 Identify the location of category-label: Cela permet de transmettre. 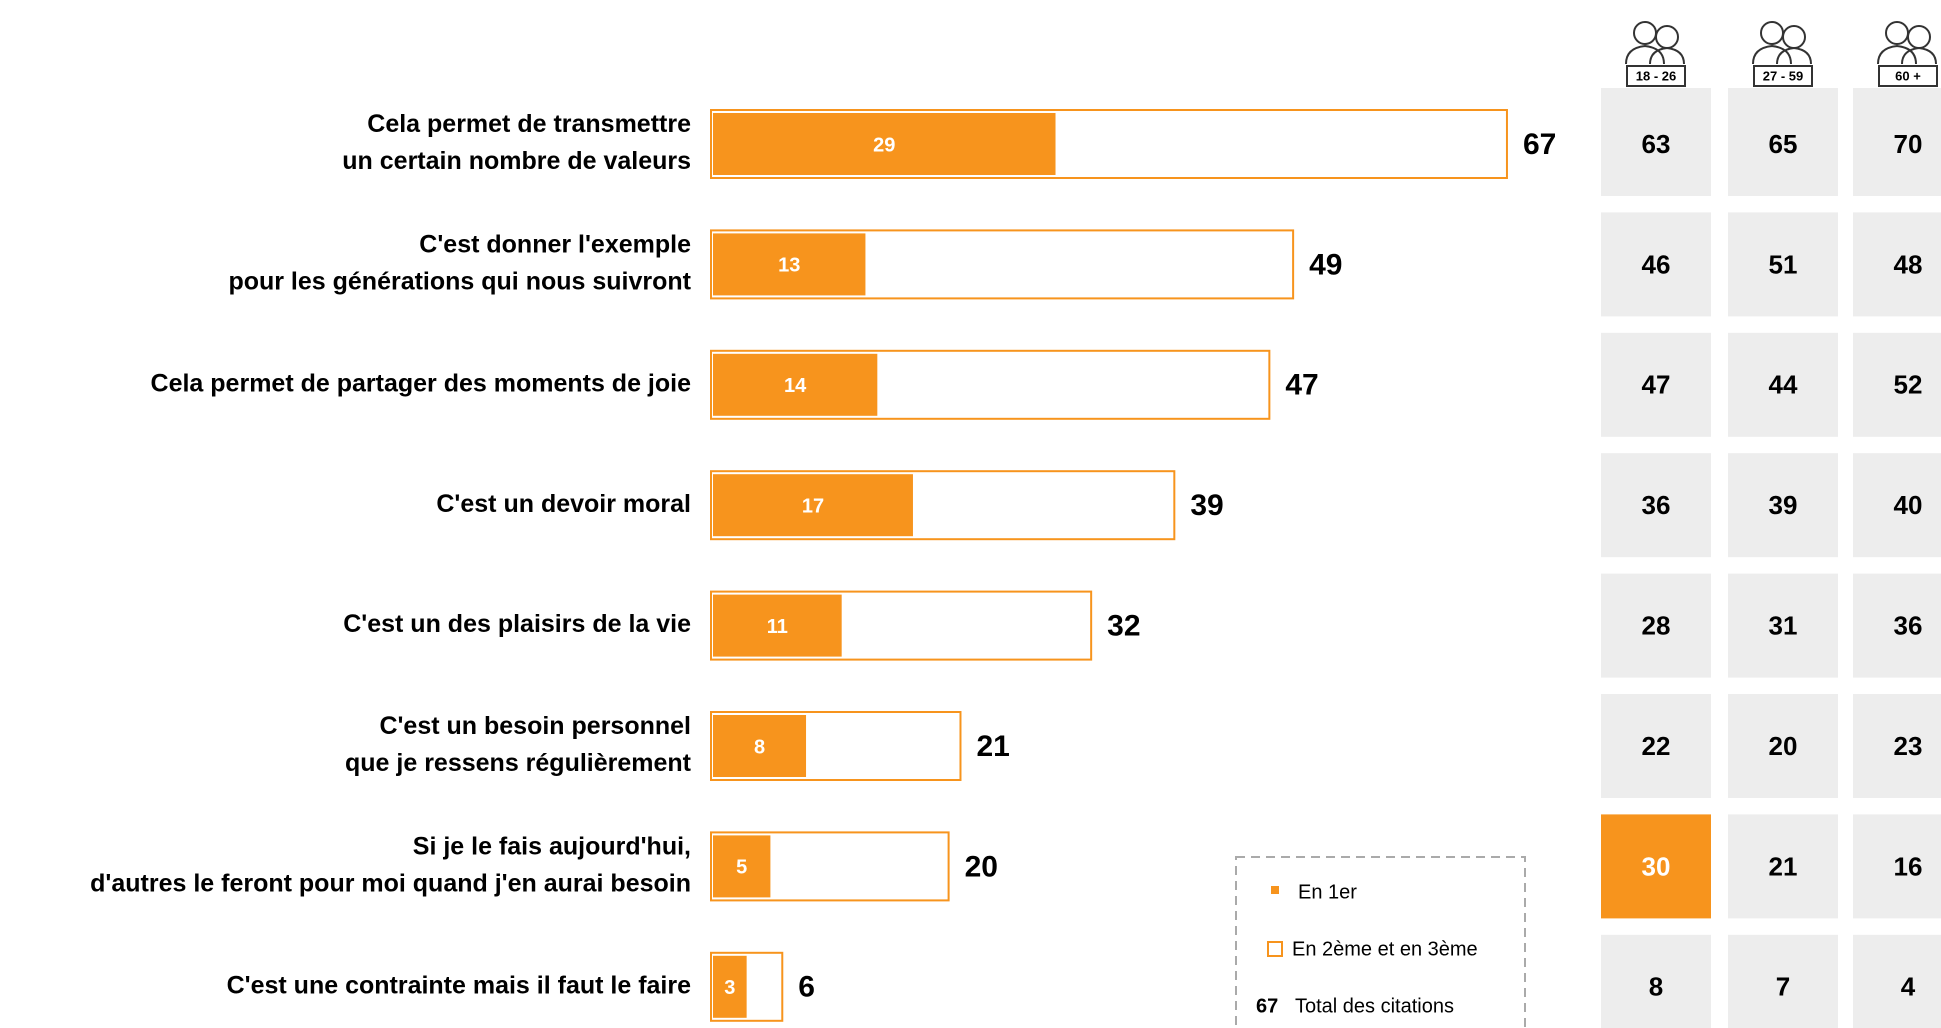
(529, 124).